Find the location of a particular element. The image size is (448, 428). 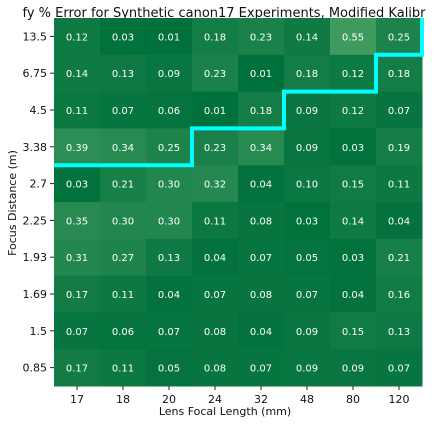

cell-value-label: 0.14 is located at coordinates (307, 37).